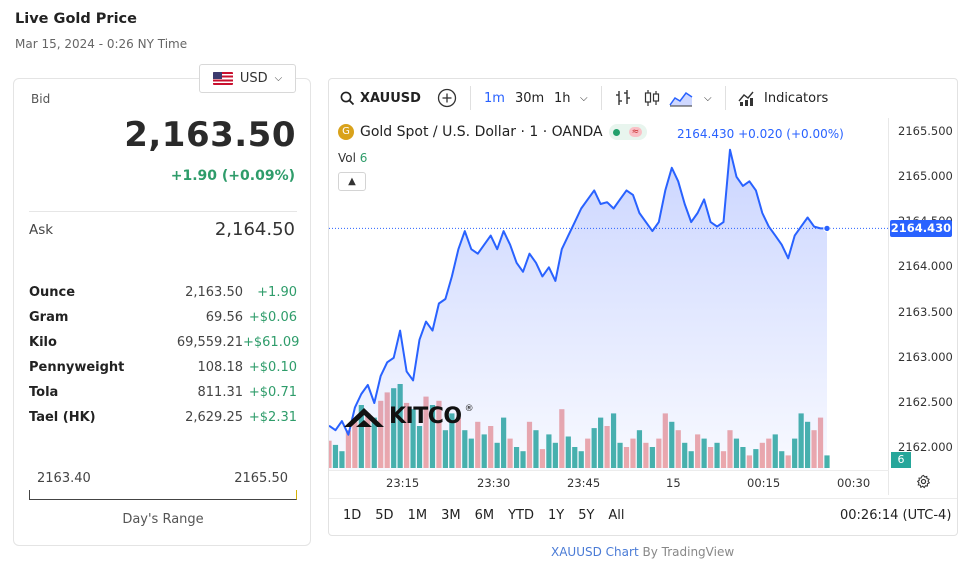 The width and height of the screenshot is (970, 567). I want to click on currency-select: USD ⌵, so click(247, 78).